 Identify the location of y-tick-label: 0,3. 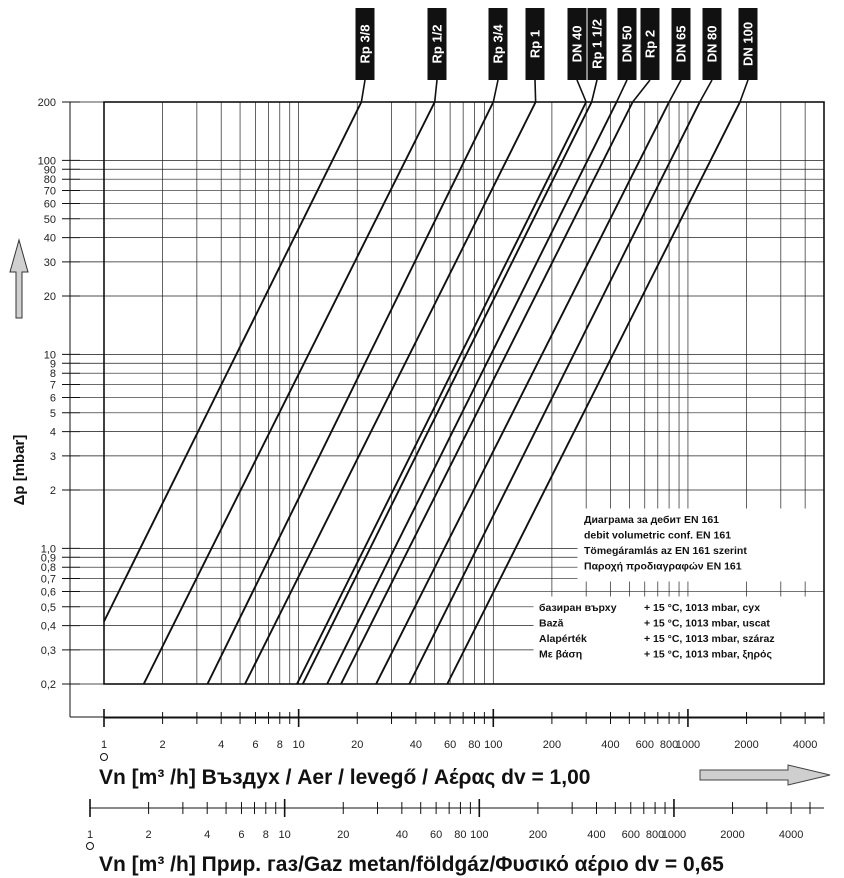
(48, 651).